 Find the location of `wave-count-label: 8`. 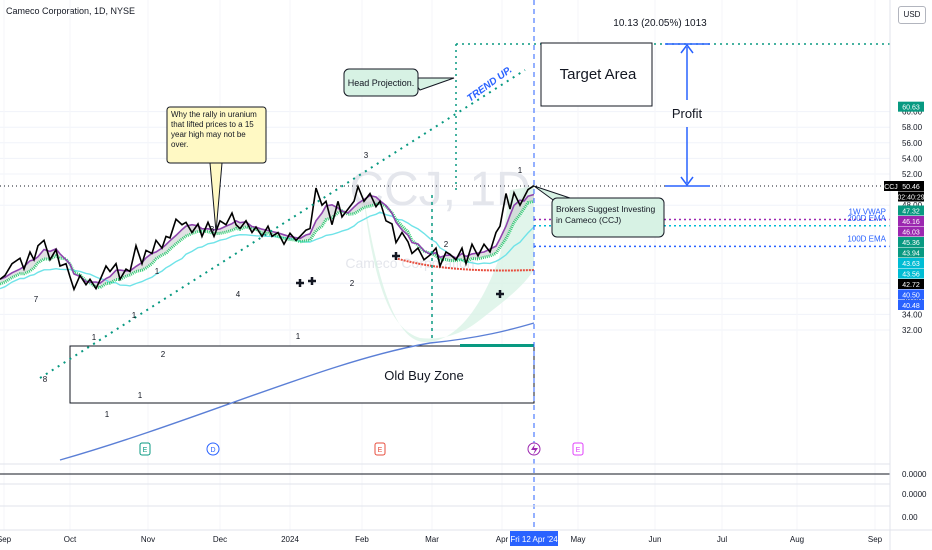

wave-count-label: 8 is located at coordinates (45, 379).